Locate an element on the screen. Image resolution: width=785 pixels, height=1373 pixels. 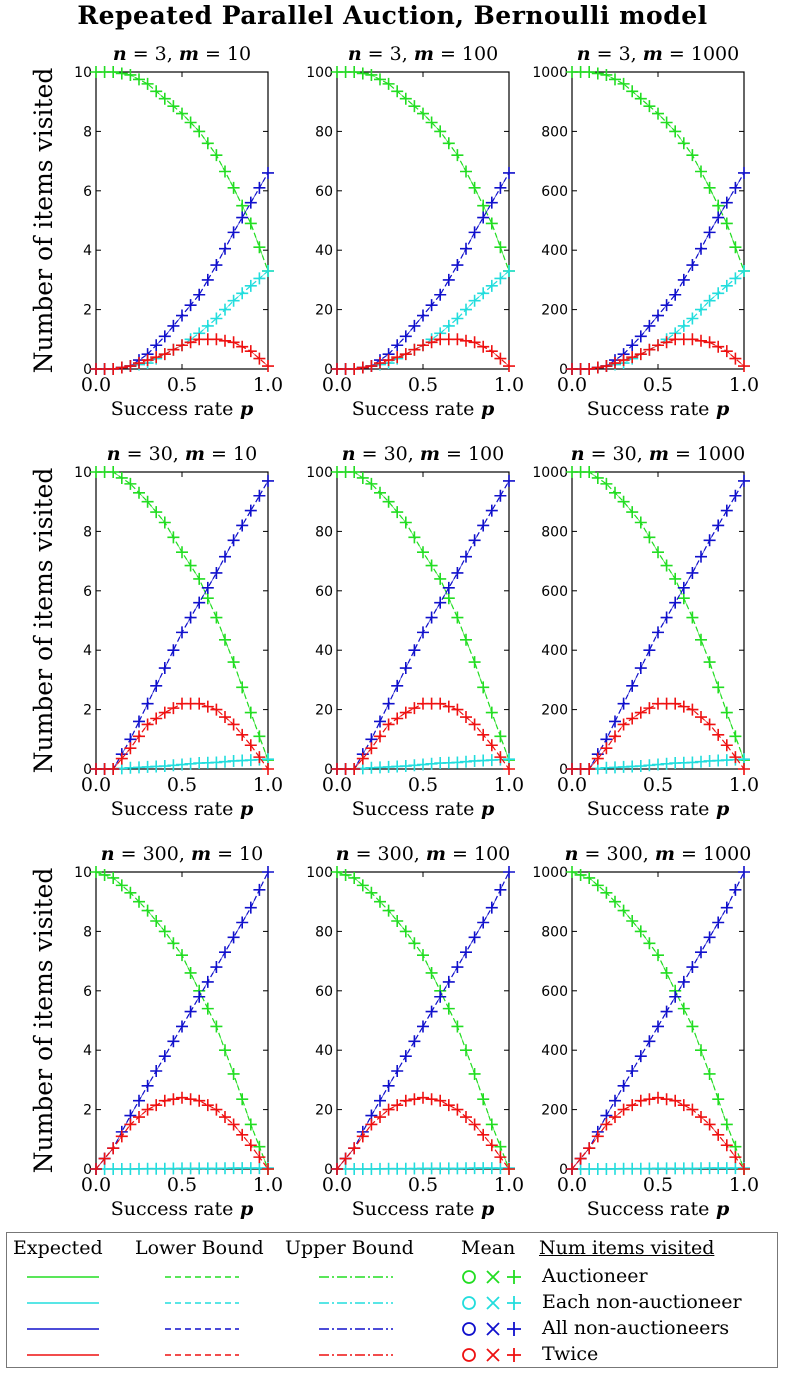
x-tick-label: 1.0 is located at coordinates (744, 1185).